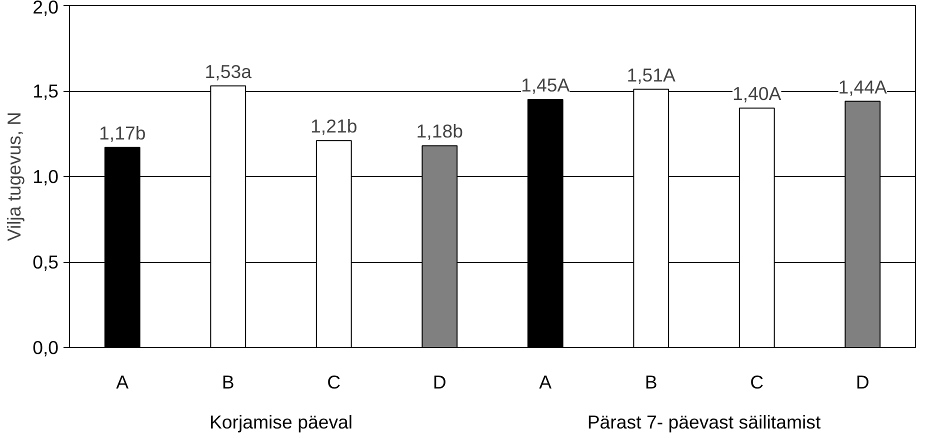 The height and width of the screenshot is (438, 925). I want to click on data-label: 1,45A, so click(545, 85).